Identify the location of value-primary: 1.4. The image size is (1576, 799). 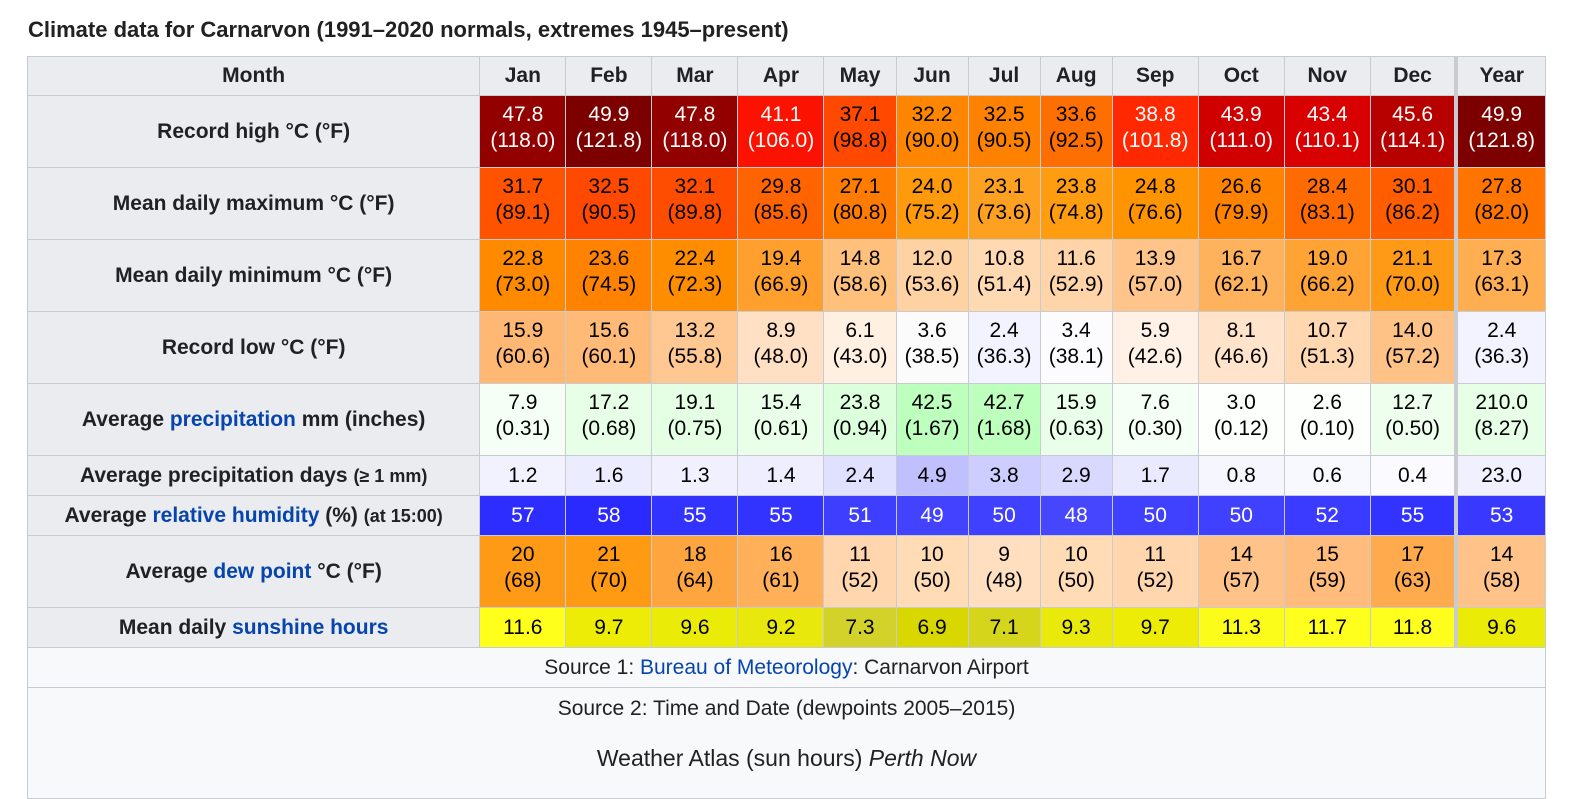
(781, 475).